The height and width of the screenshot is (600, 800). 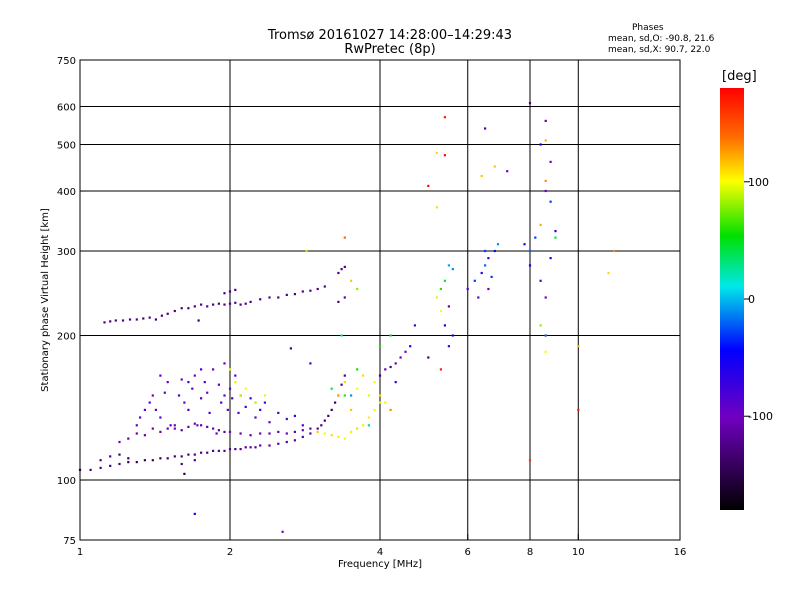 What do you see at coordinates (390, 49) in the screenshot?
I see `chart-subtitle: RwPretec (8p)` at bounding box center [390, 49].